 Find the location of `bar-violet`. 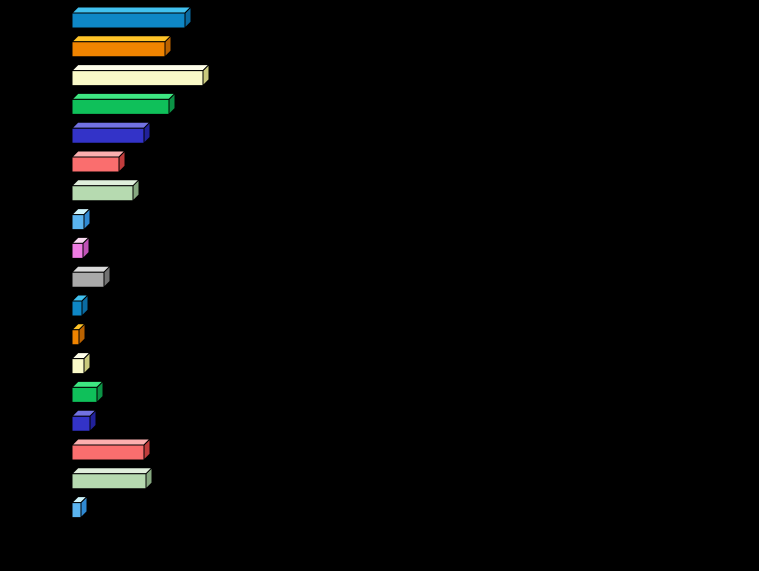

bar-violet is located at coordinates (80, 248).